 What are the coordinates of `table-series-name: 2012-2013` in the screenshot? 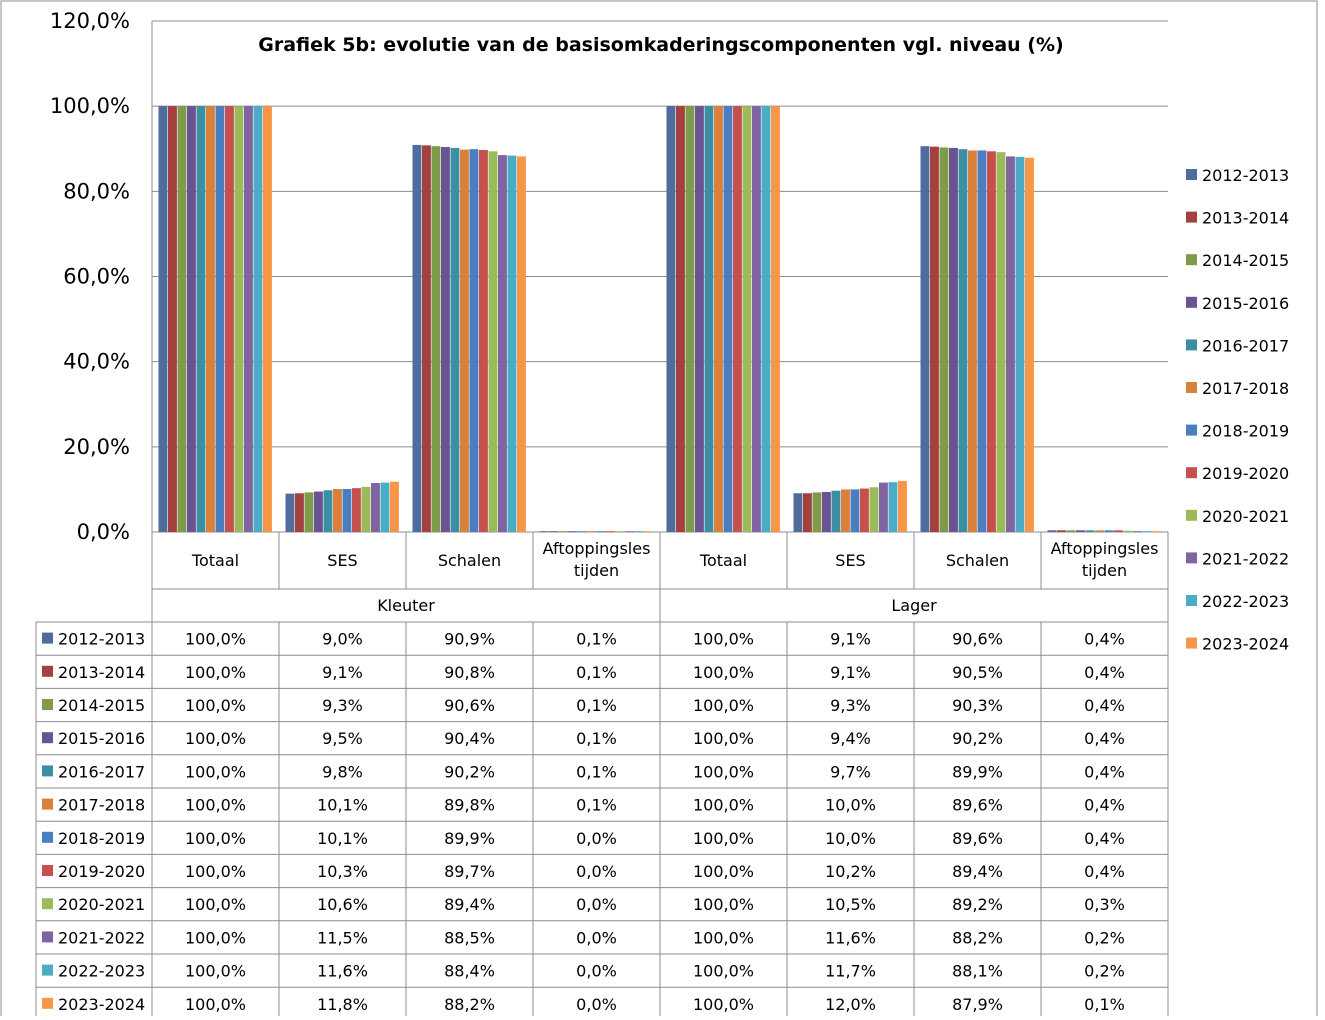 It's located at (101, 639).